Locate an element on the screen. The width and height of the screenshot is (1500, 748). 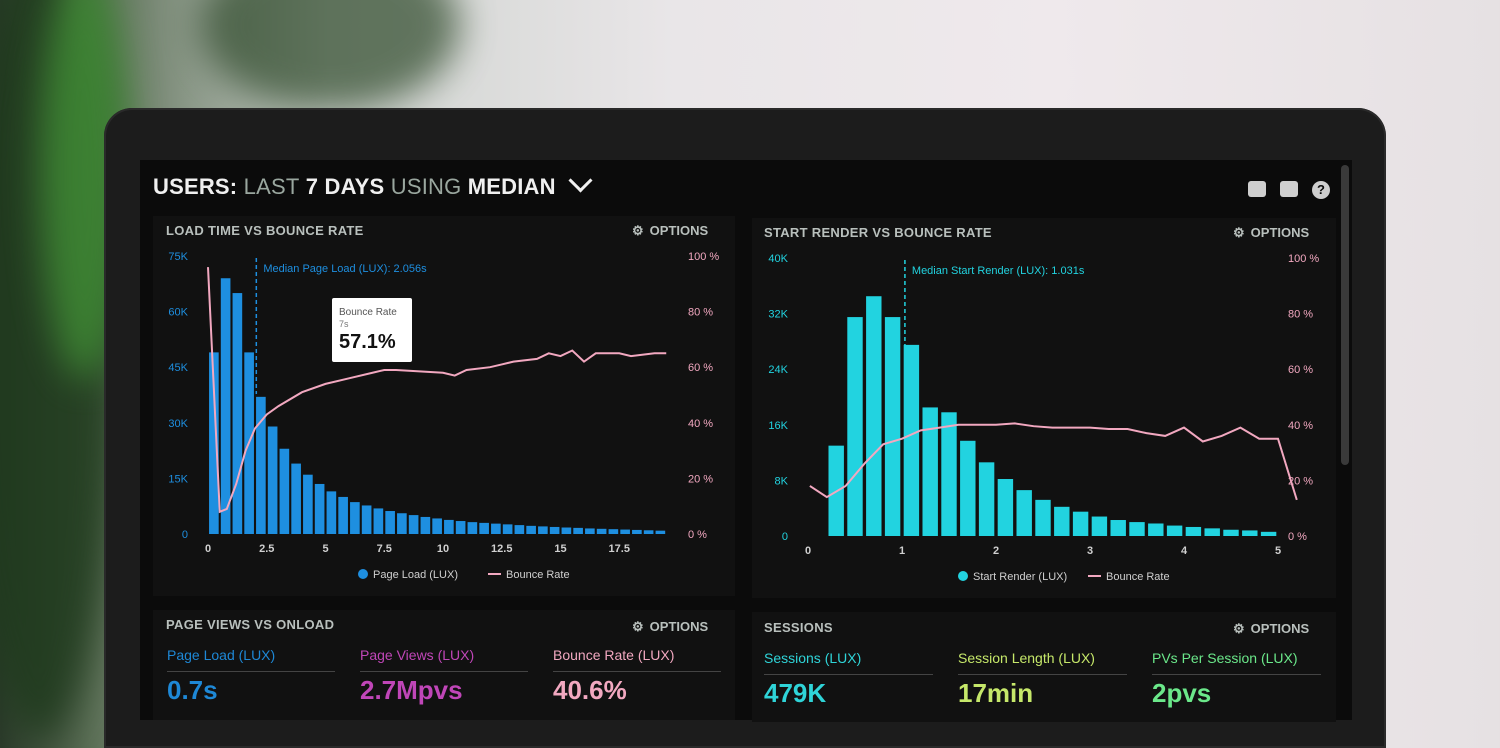
share-icon is located at coordinates (1289, 189).